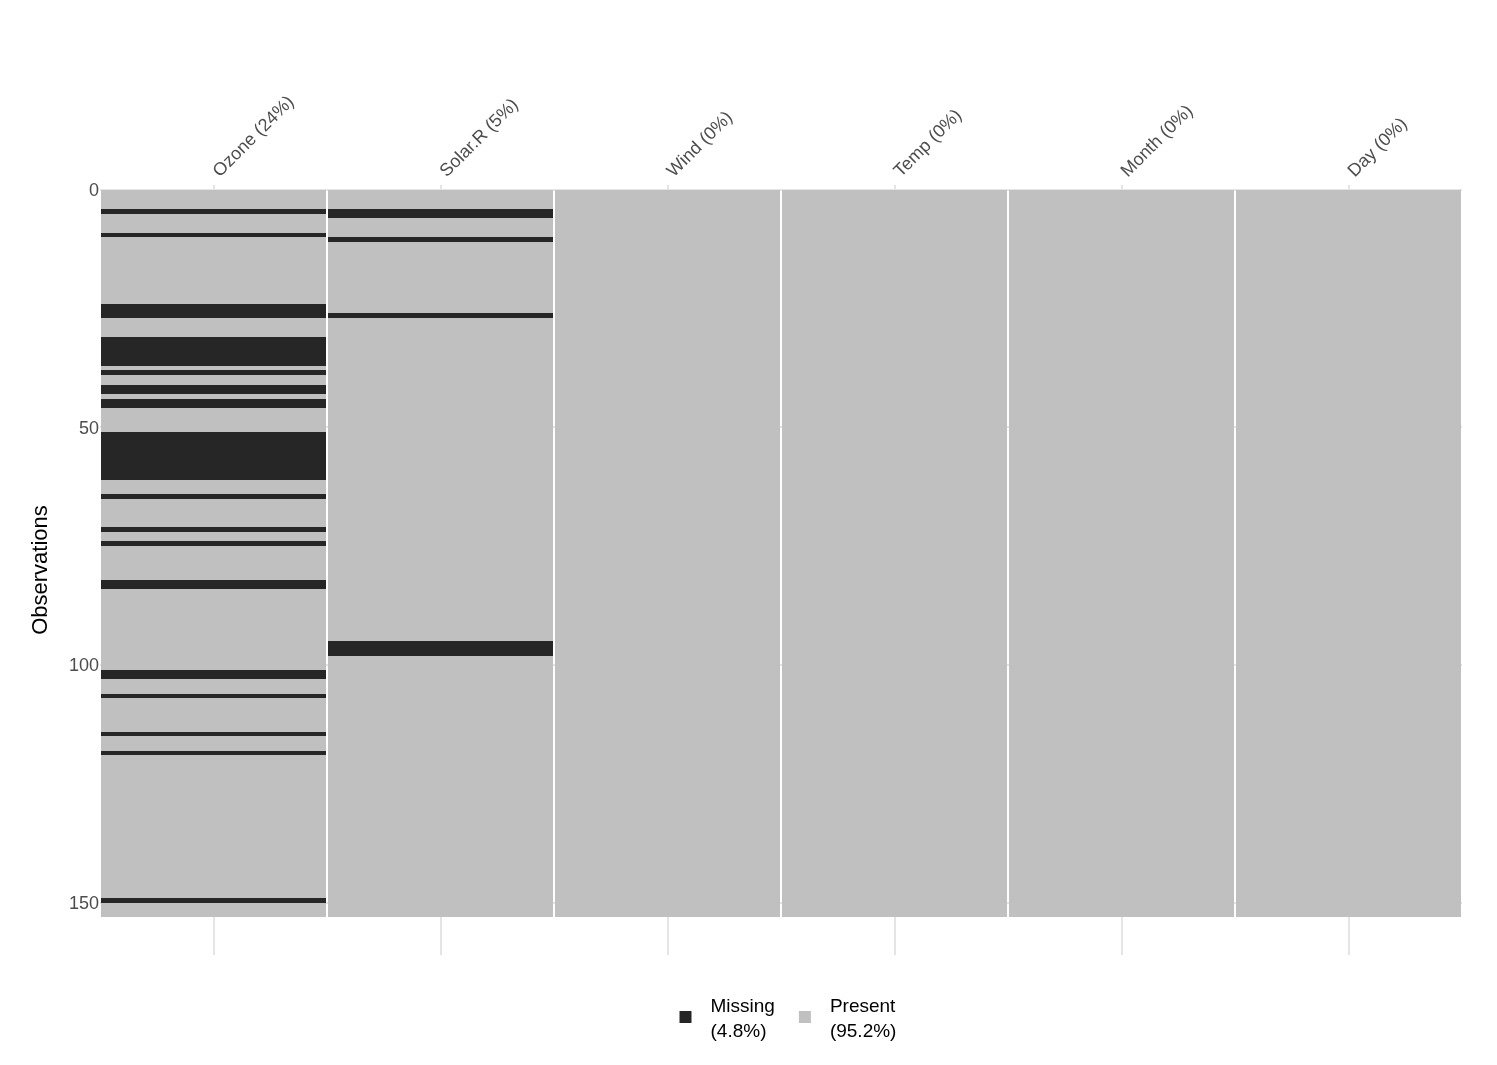  I want to click on y-axis-title: Observations, so click(39, 570).